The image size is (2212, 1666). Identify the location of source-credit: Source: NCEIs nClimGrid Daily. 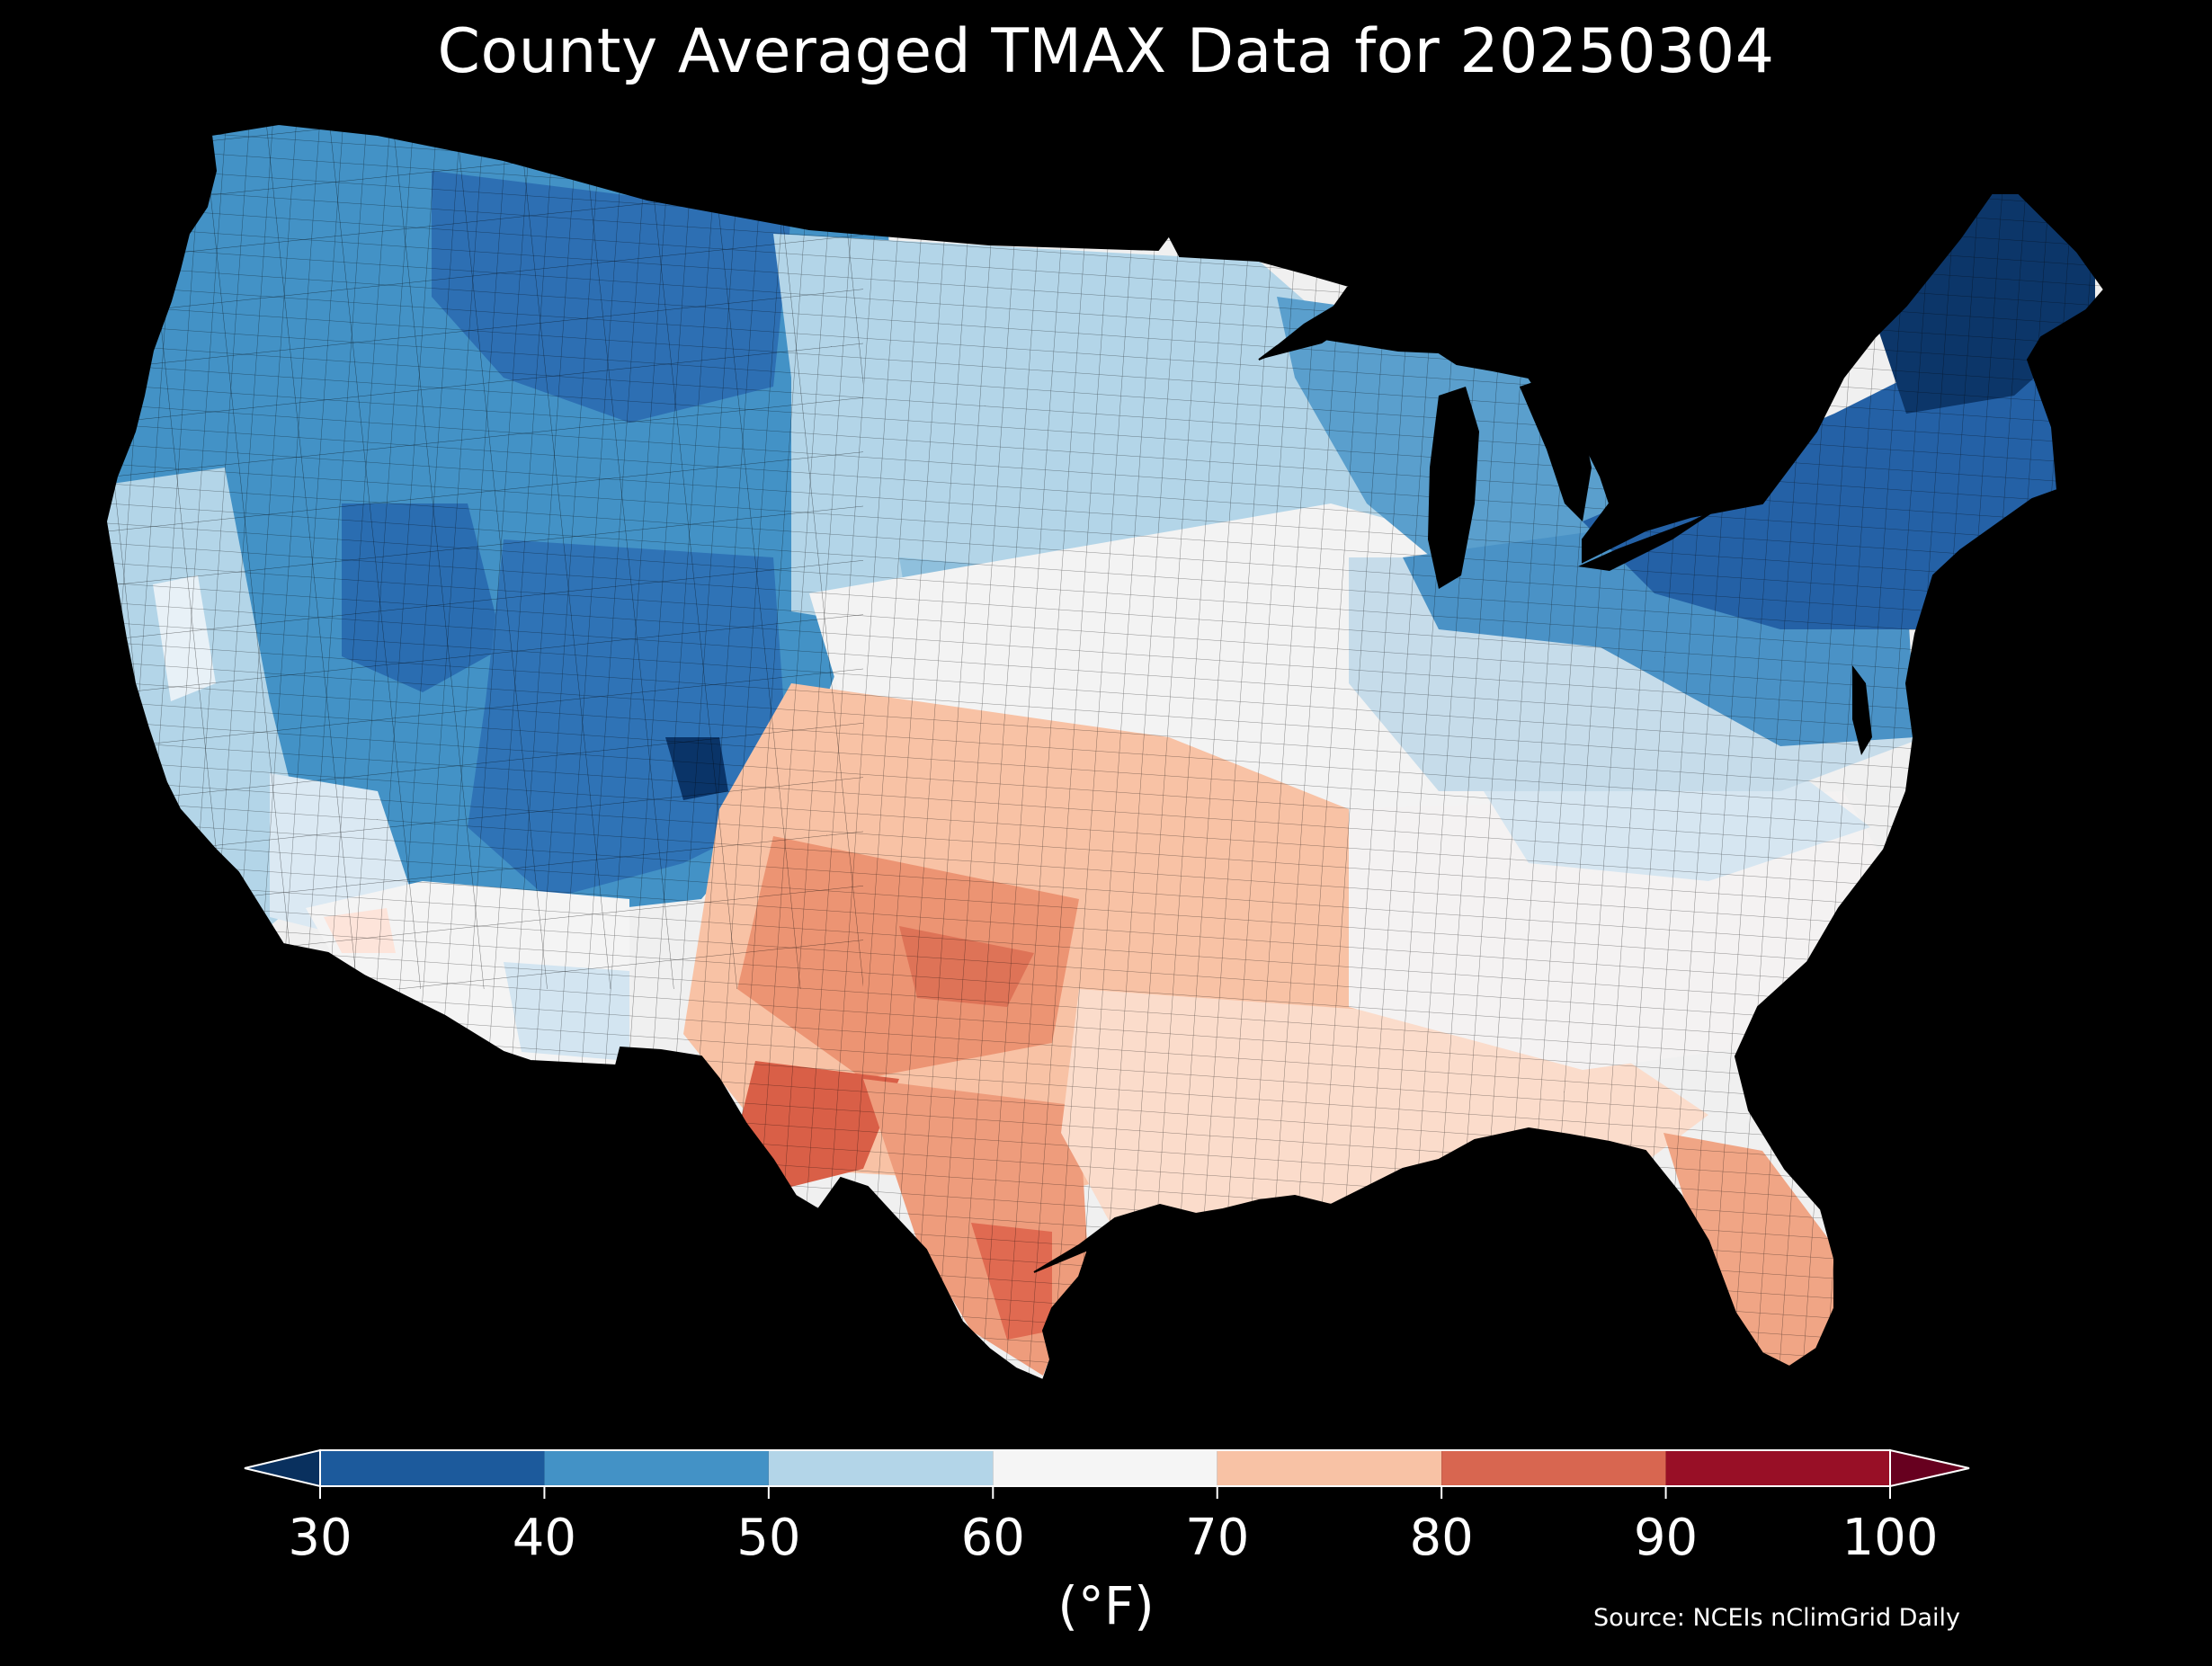
(1776, 1618).